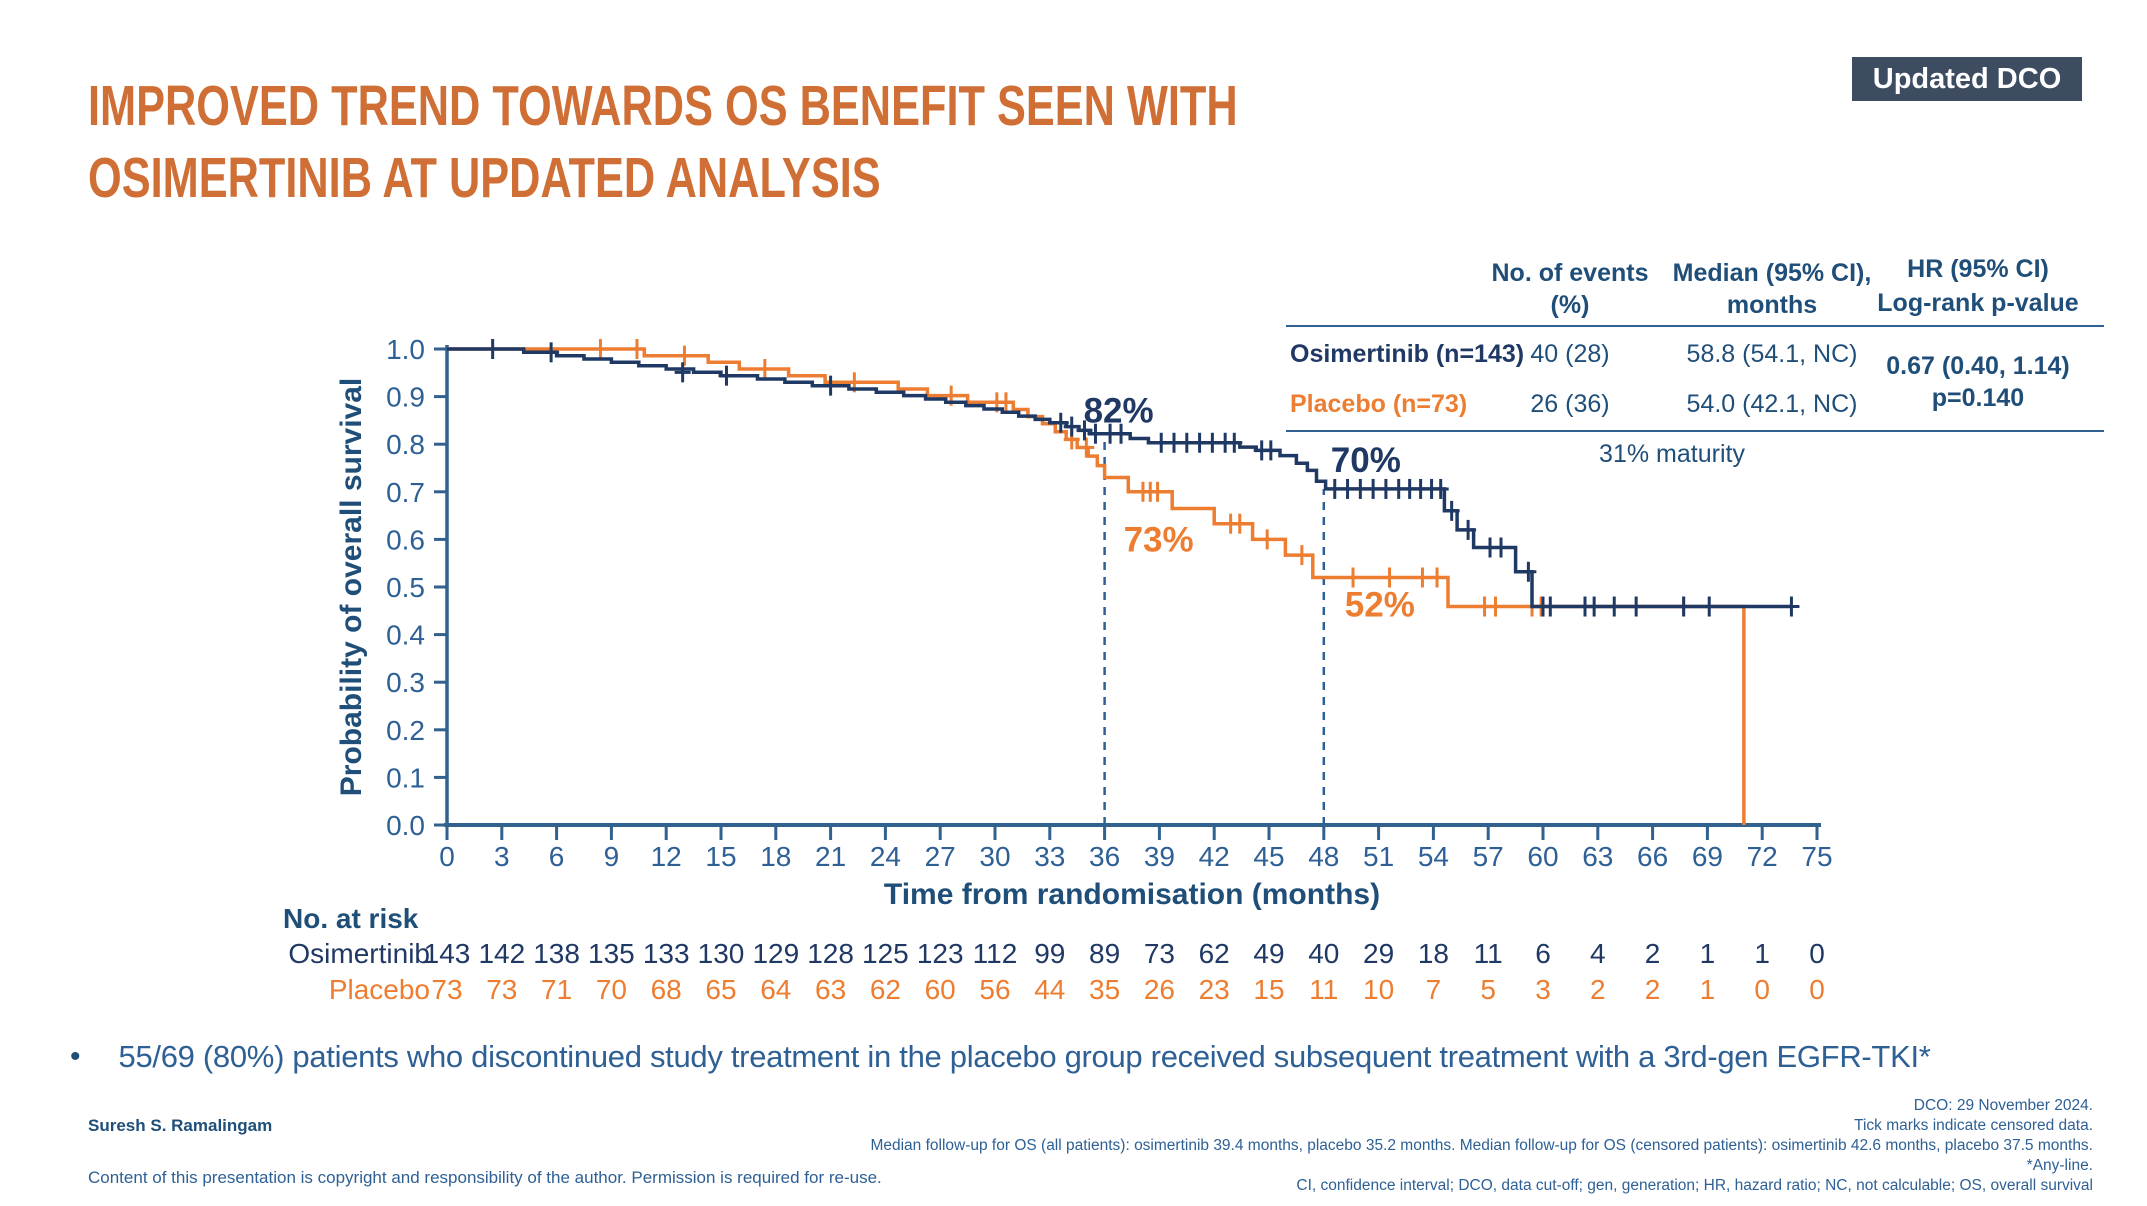  I want to click on at-risk-value: 15, so click(1269, 989).